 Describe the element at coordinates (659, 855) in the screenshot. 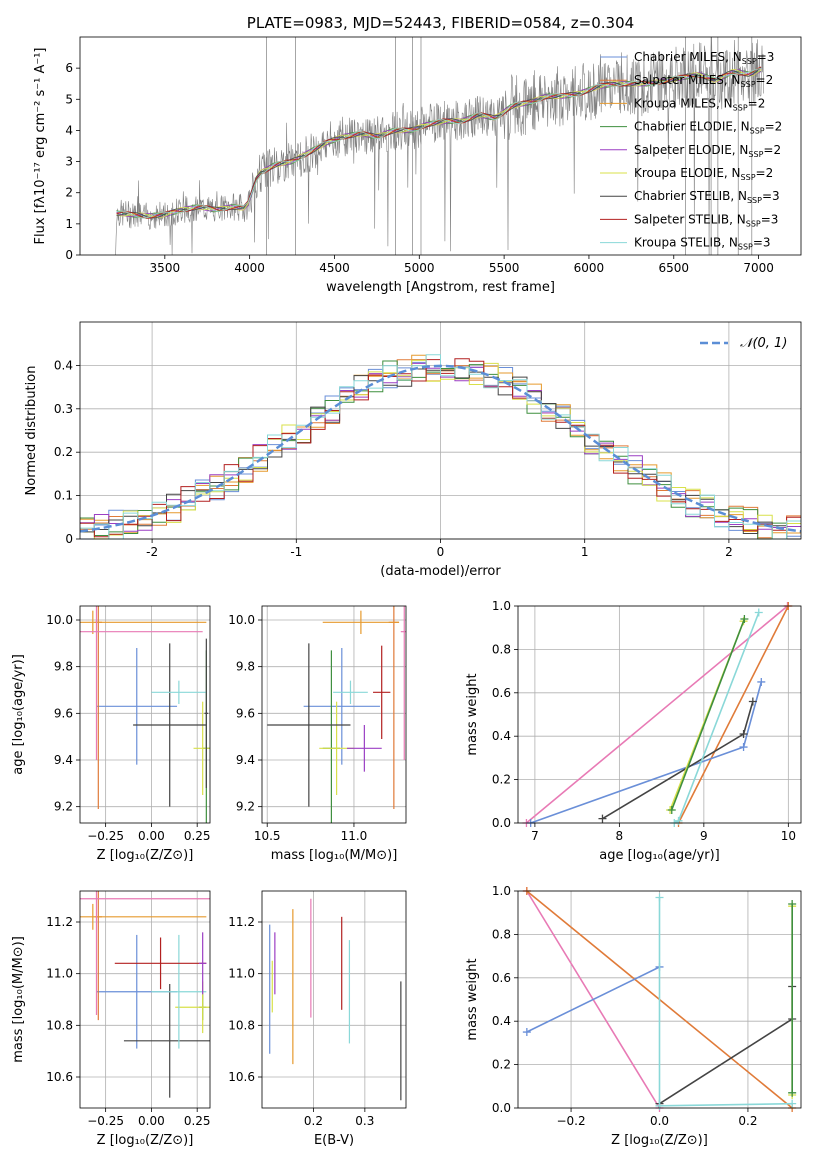

I see `x-axis-label: age [log₁₀(age/yr)]` at that location.